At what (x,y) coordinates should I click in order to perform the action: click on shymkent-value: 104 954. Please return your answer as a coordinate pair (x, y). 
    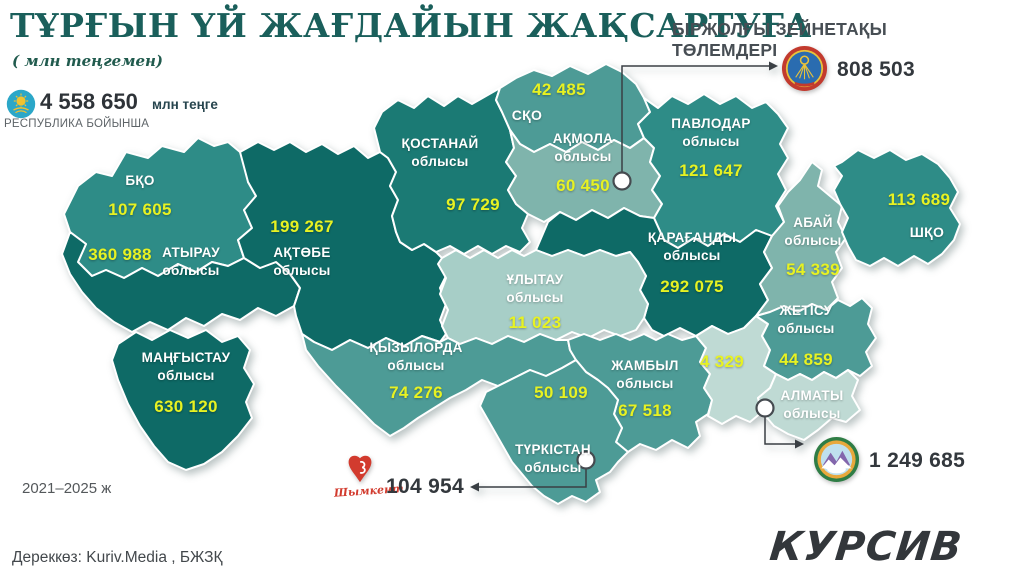
    Looking at the image, I should click on (425, 486).